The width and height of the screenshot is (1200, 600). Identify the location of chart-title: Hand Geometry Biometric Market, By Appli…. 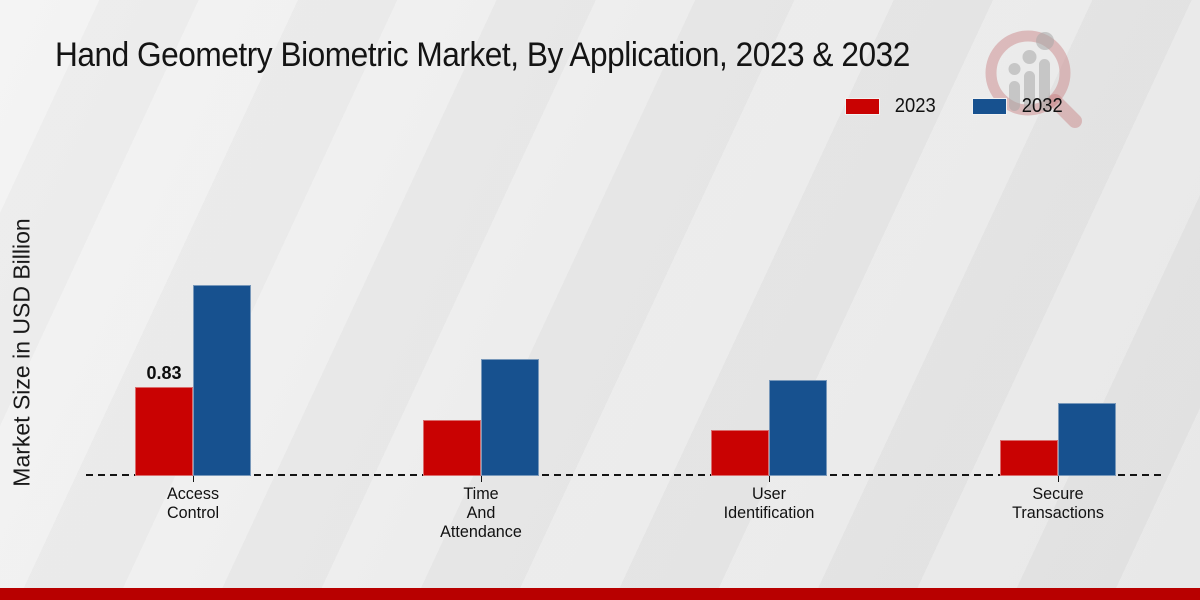
(482, 55).